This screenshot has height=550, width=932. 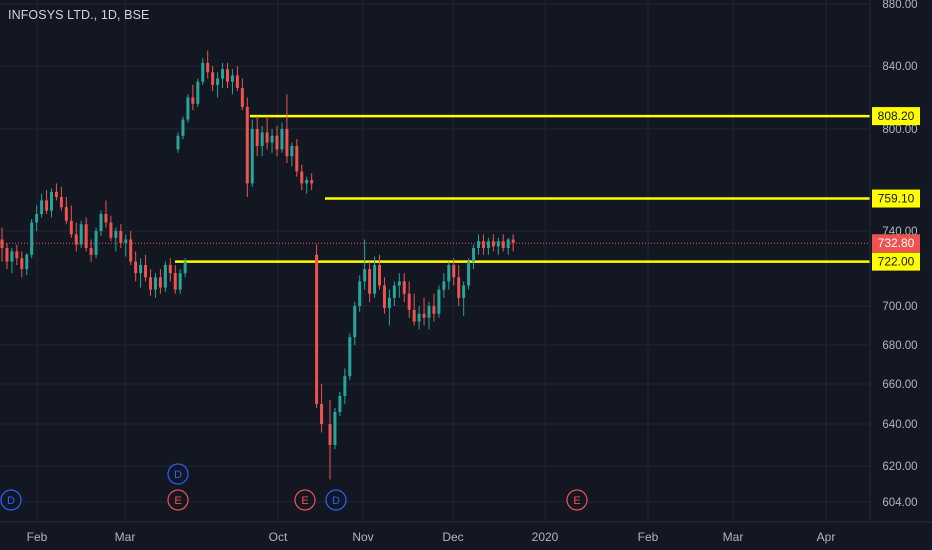 What do you see at coordinates (896, 262) in the screenshot?
I see `level-badge-label: 722.00` at bounding box center [896, 262].